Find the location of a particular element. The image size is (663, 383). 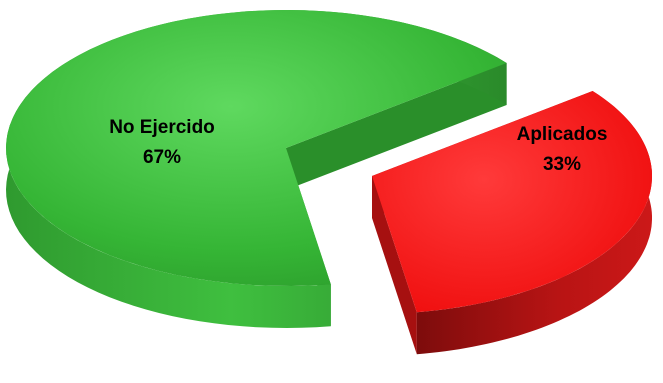

slice-percent-no-ejercido: 67% is located at coordinates (162, 157).